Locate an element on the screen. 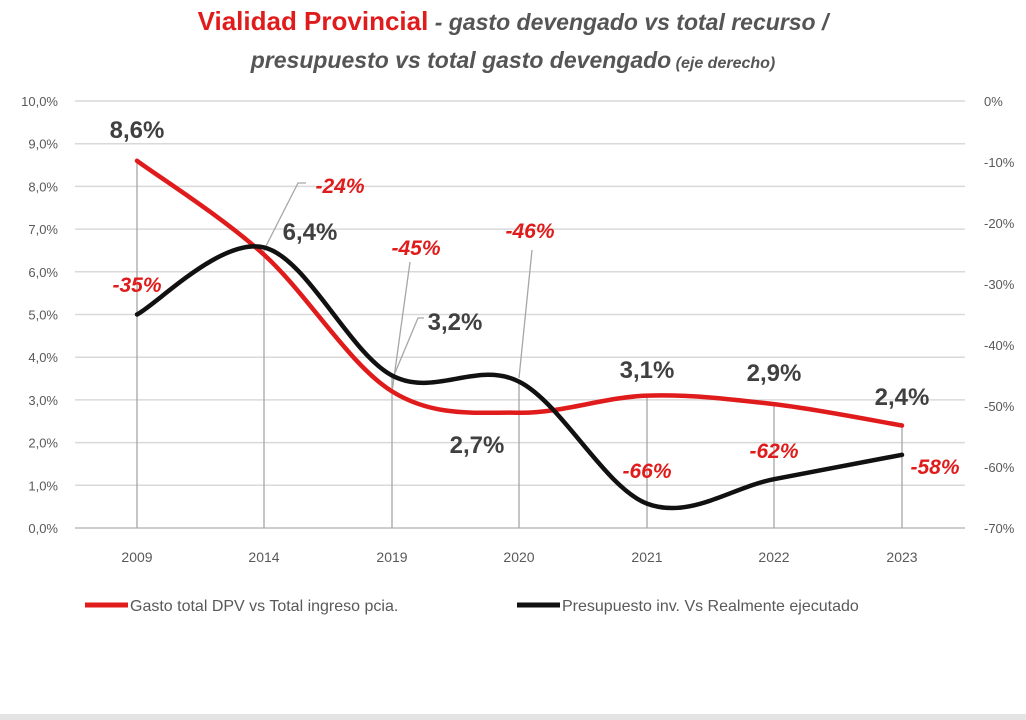 This screenshot has width=1026, height=720. x-tick-label: 2021 is located at coordinates (646, 557).